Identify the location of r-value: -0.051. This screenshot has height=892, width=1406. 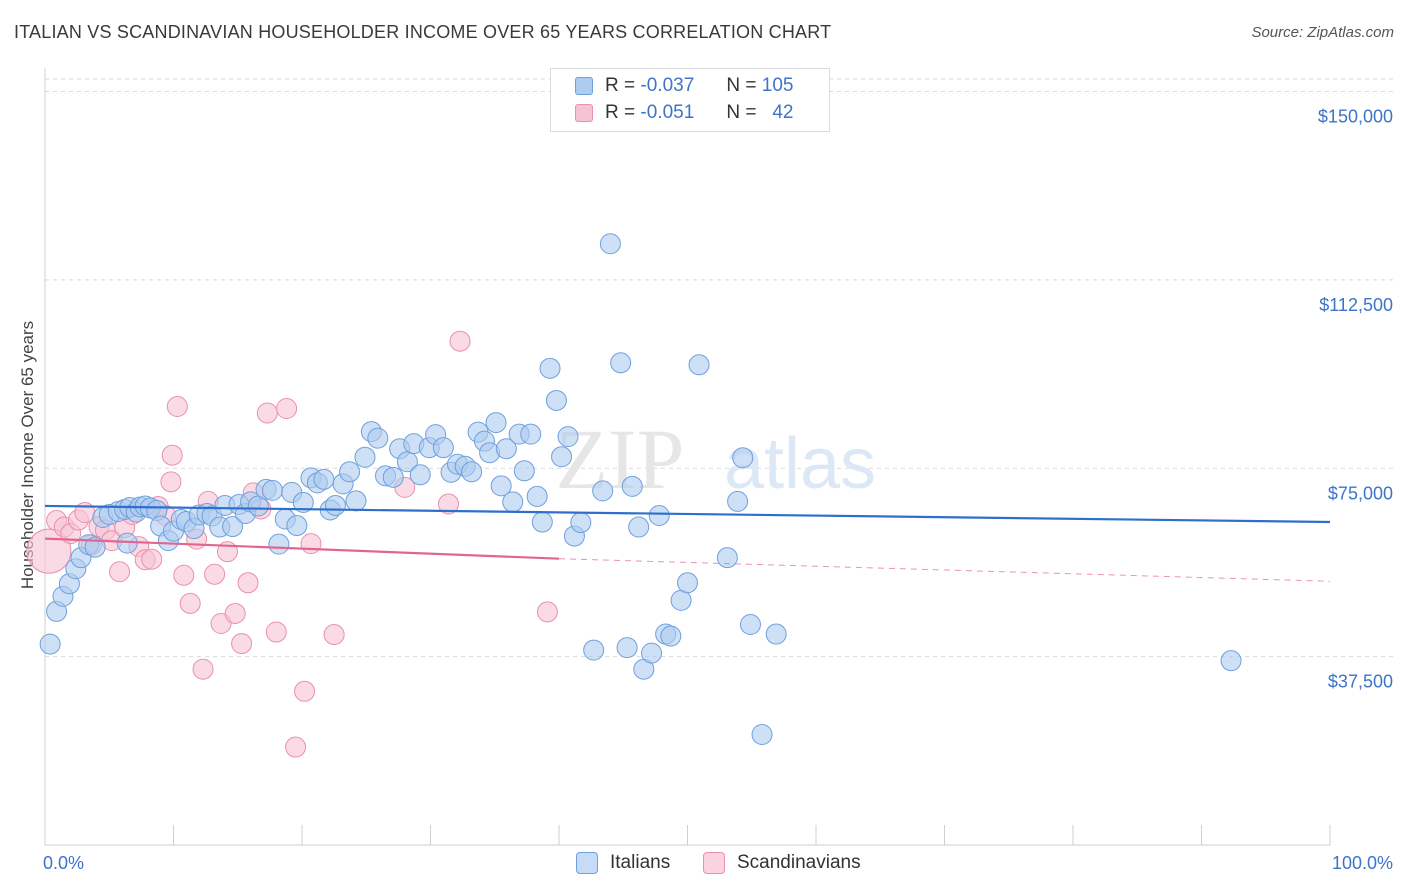
(667, 112).